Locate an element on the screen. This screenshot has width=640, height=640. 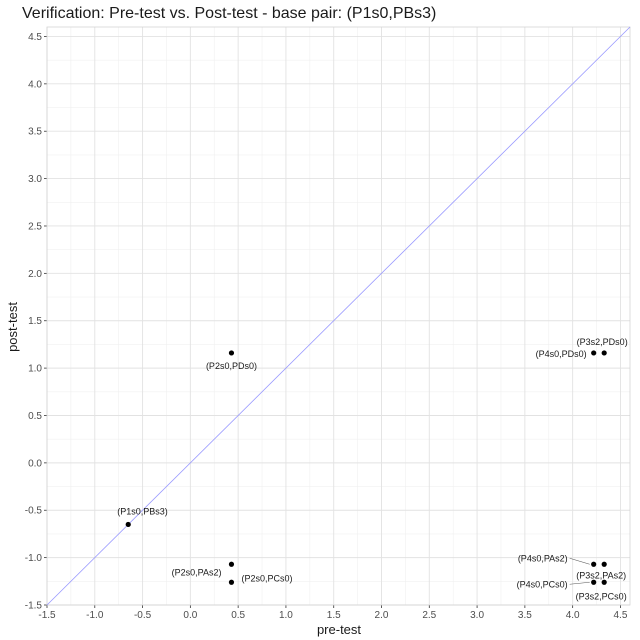
x-tick-label: 3.5 is located at coordinates (525, 615).